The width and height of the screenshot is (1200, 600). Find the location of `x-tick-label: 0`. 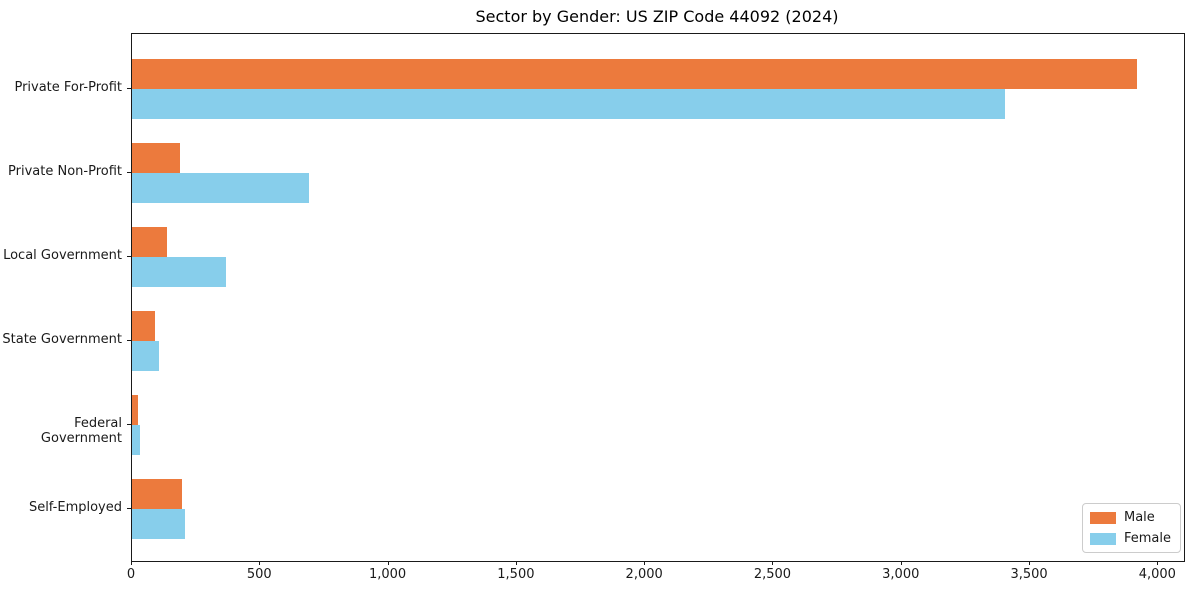

x-tick-label: 0 is located at coordinates (131, 574).